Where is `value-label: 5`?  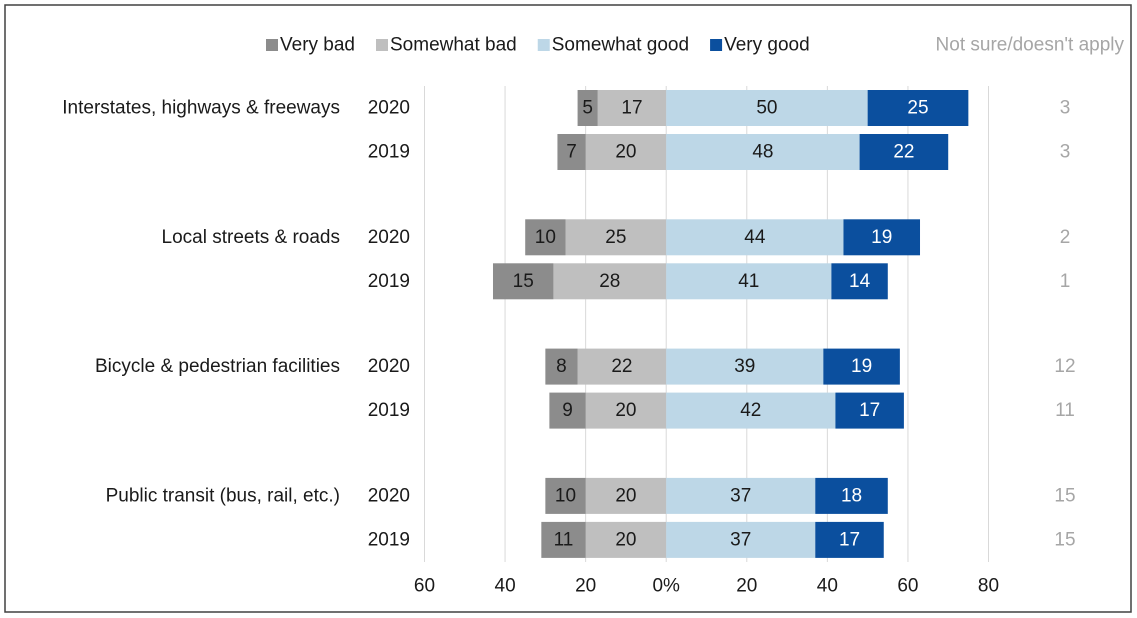
value-label: 5 is located at coordinates (587, 108).